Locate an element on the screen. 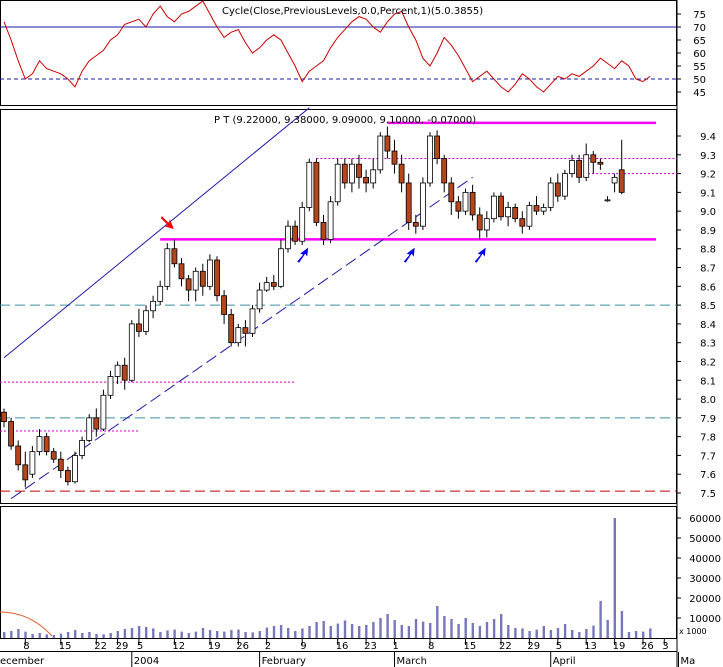 The image size is (723, 667). price-tick-label: 8.1 is located at coordinates (708, 381).